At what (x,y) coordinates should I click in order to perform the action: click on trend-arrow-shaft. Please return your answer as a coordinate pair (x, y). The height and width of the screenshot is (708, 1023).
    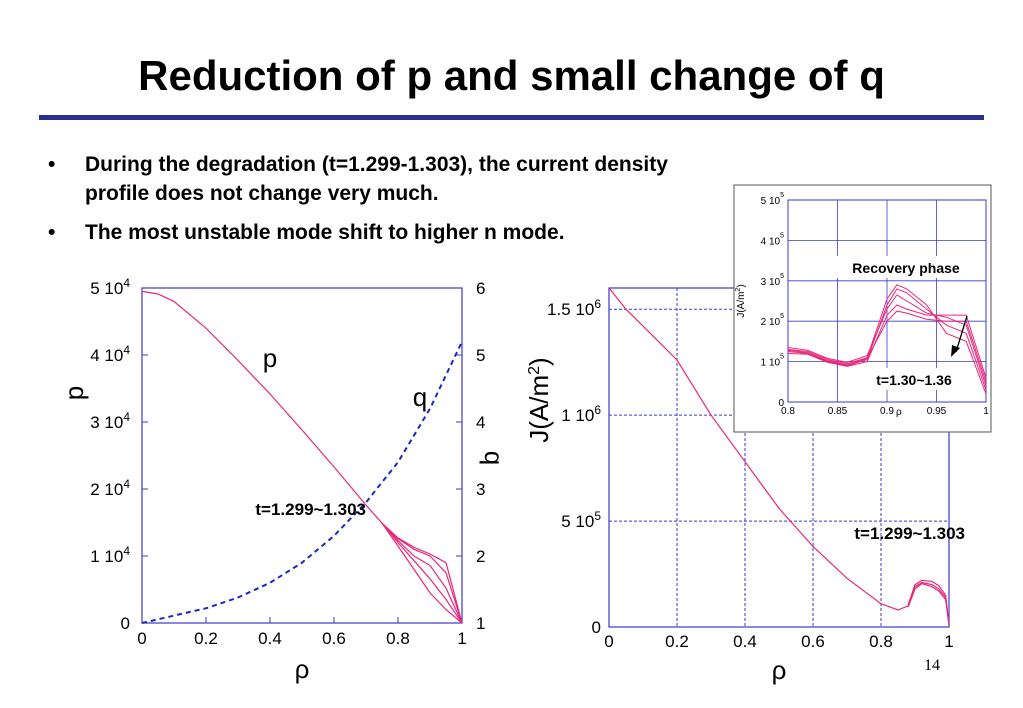
    Looking at the image, I should click on (961, 334).